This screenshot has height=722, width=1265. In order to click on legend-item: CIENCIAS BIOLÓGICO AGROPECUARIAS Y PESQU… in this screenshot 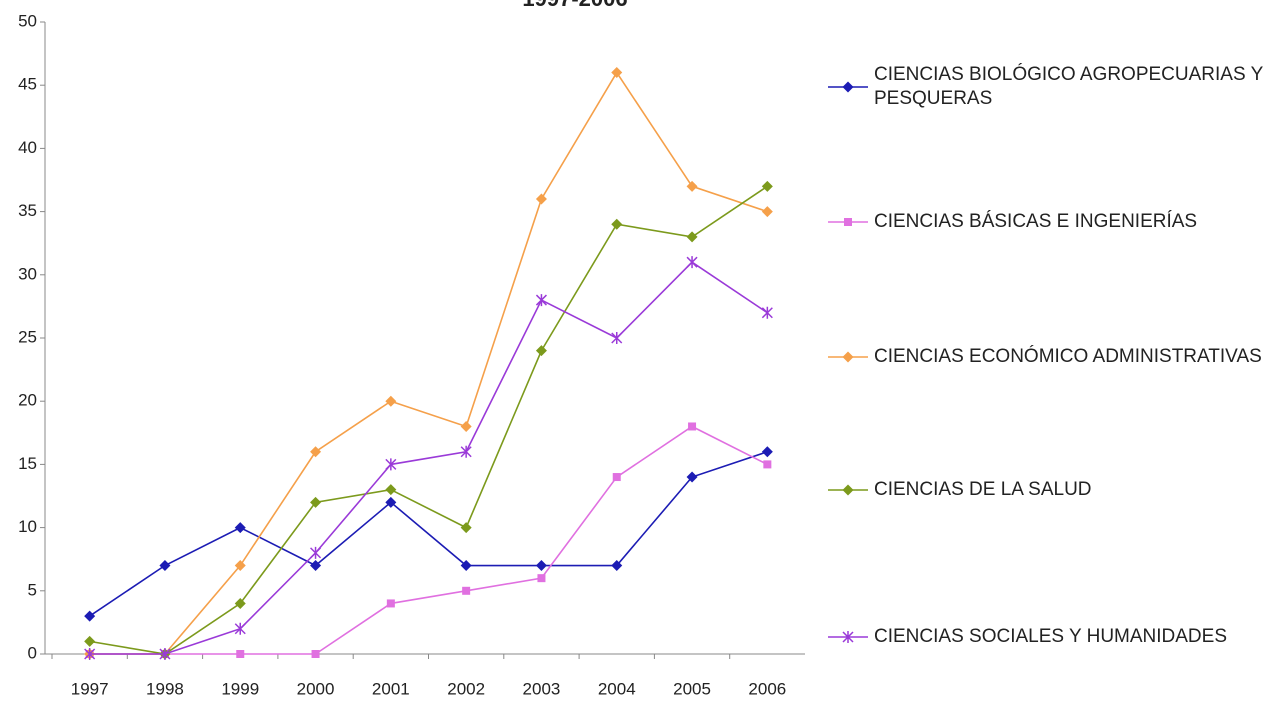, I will do `click(1046, 87)`.